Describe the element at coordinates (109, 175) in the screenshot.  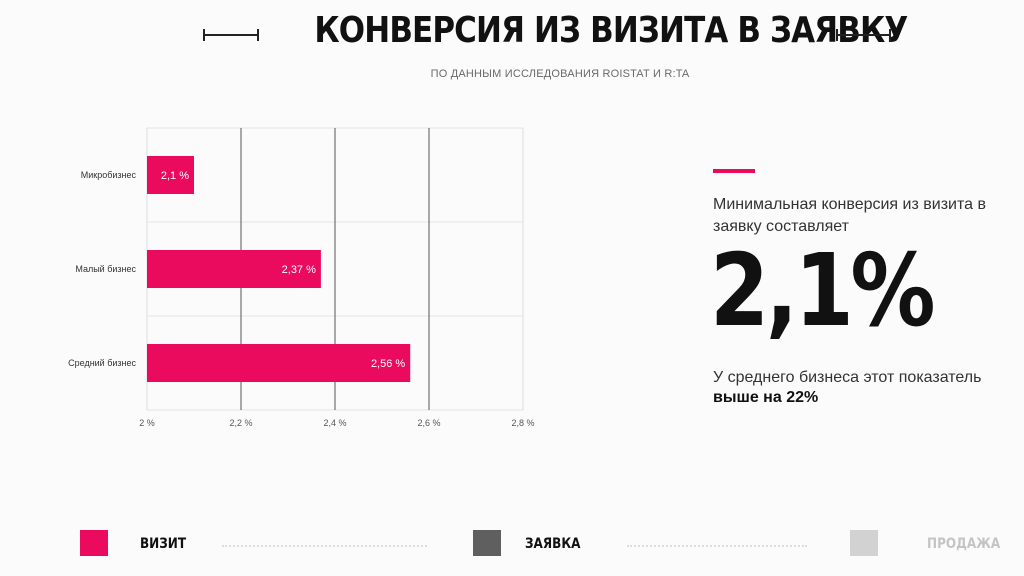
I see `category-label: Микробизнес` at that location.